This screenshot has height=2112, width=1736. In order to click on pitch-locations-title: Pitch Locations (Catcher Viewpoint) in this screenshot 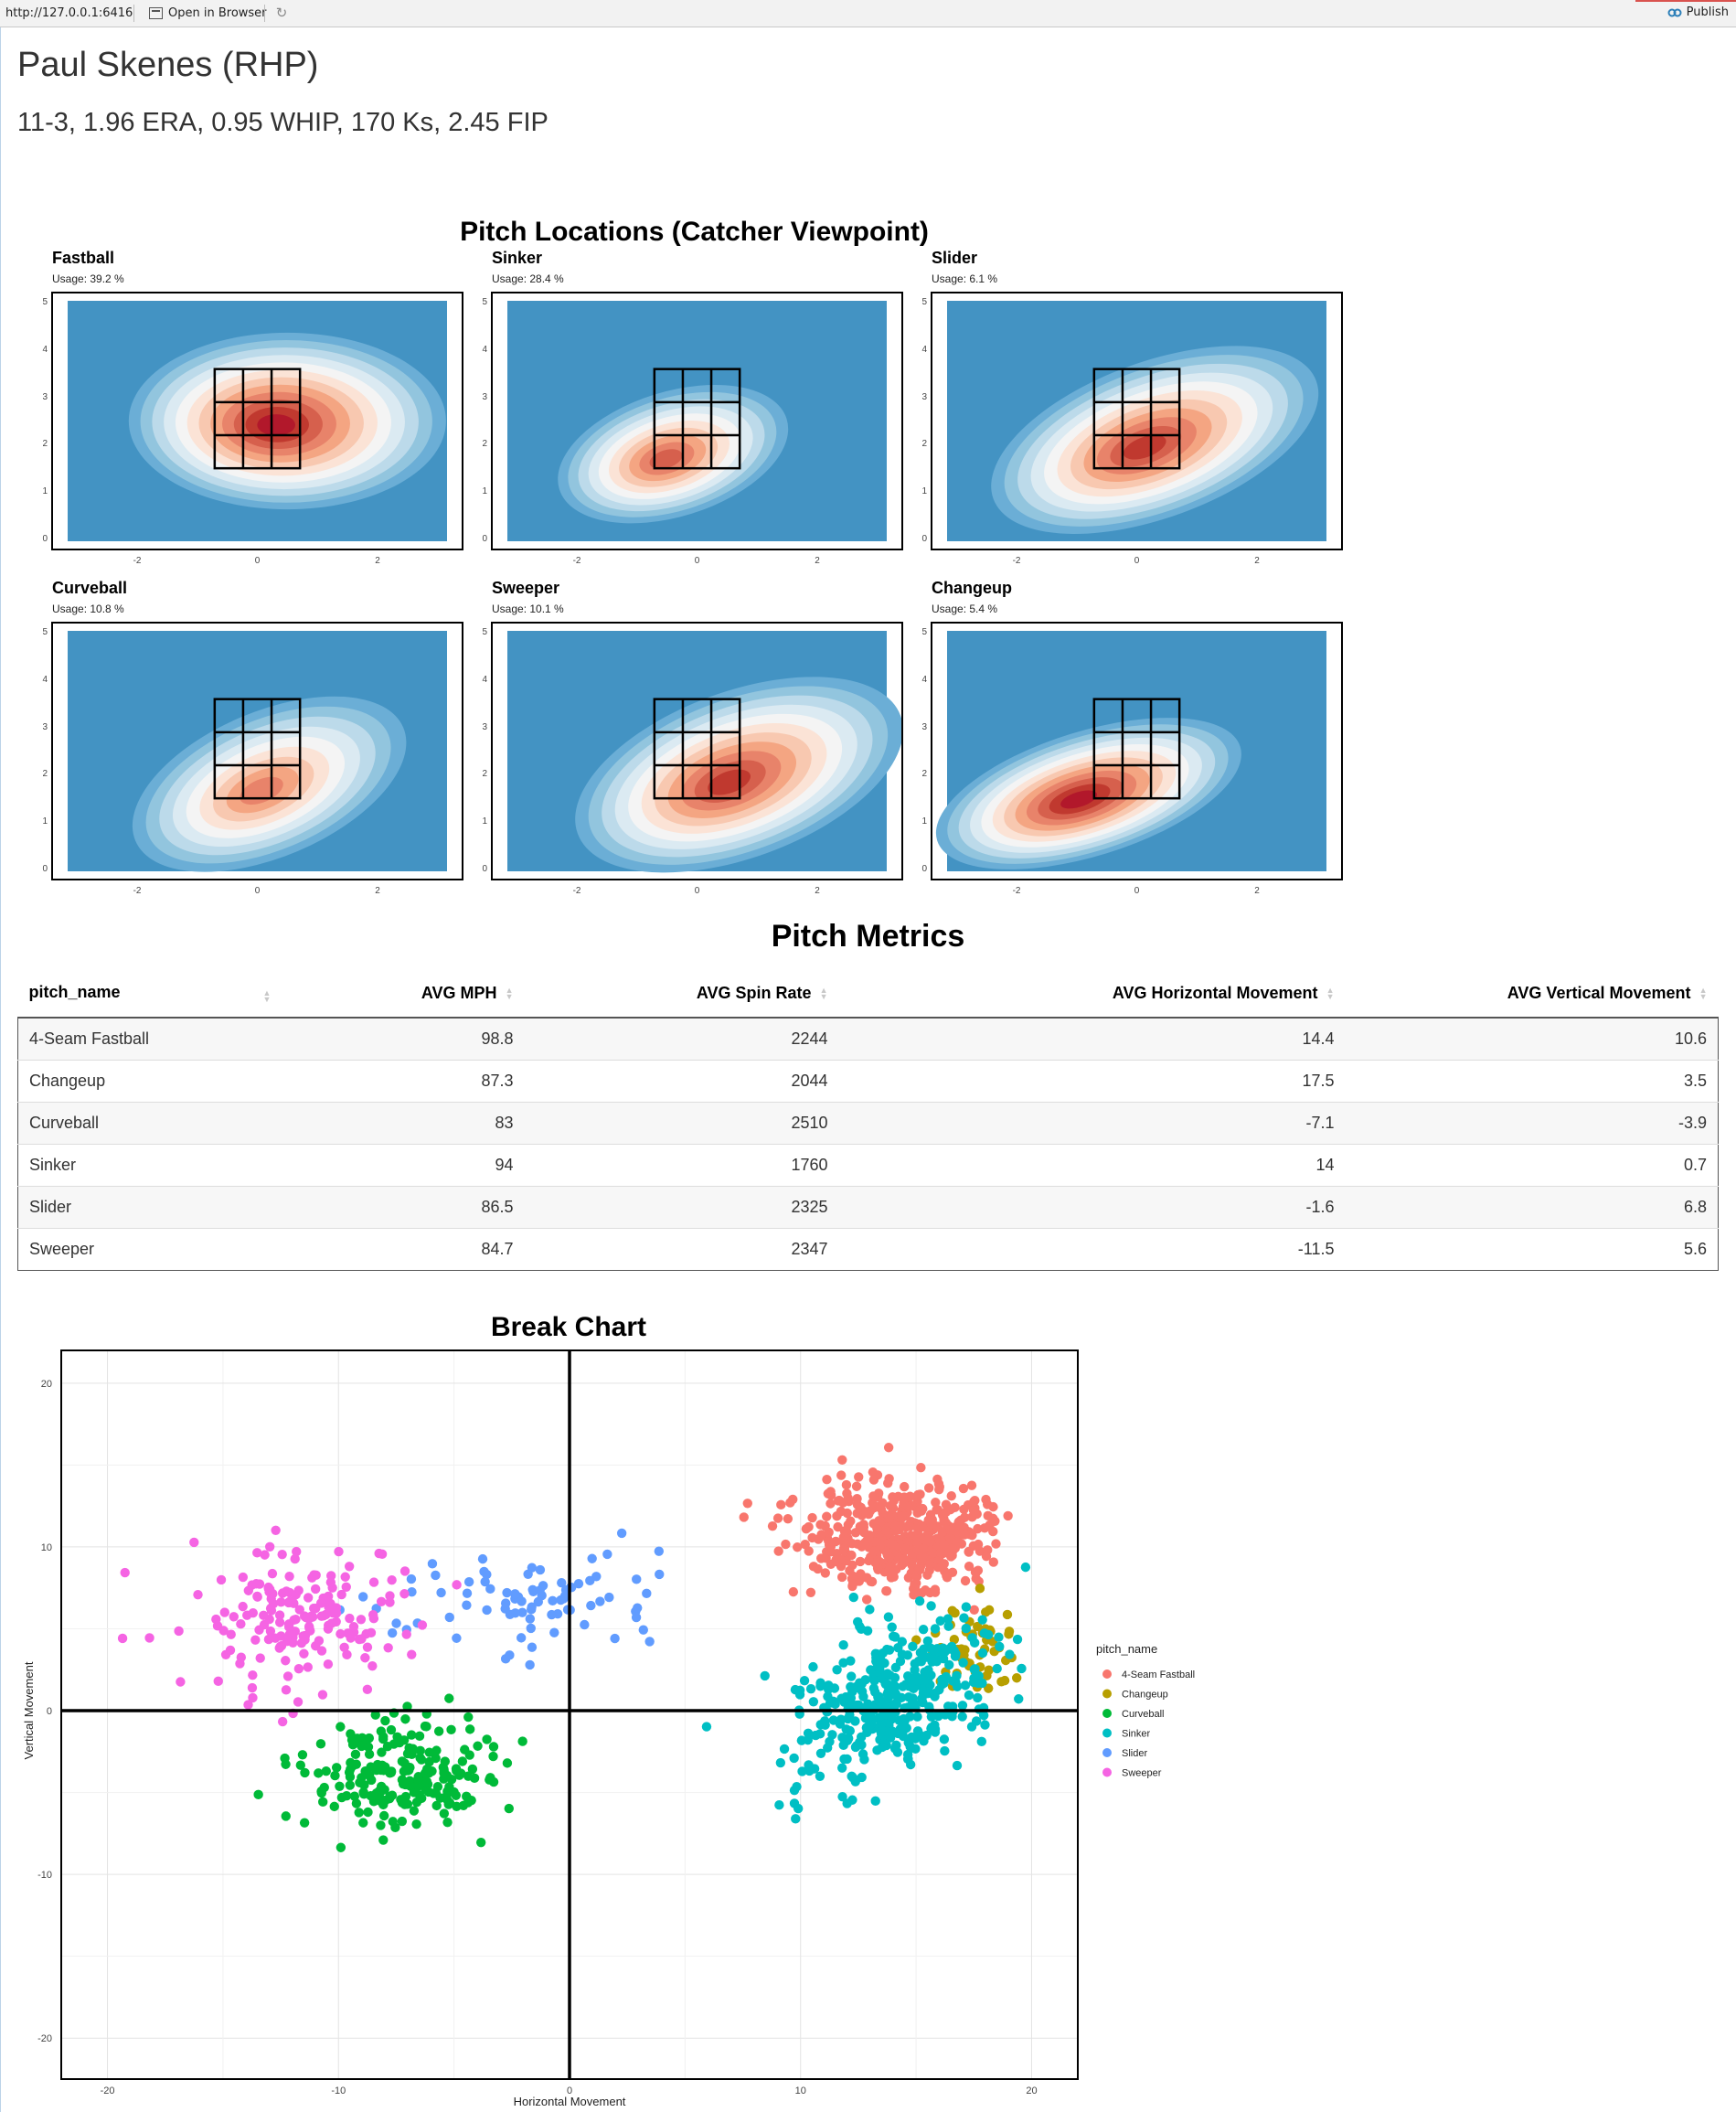, I will do `click(694, 232)`.